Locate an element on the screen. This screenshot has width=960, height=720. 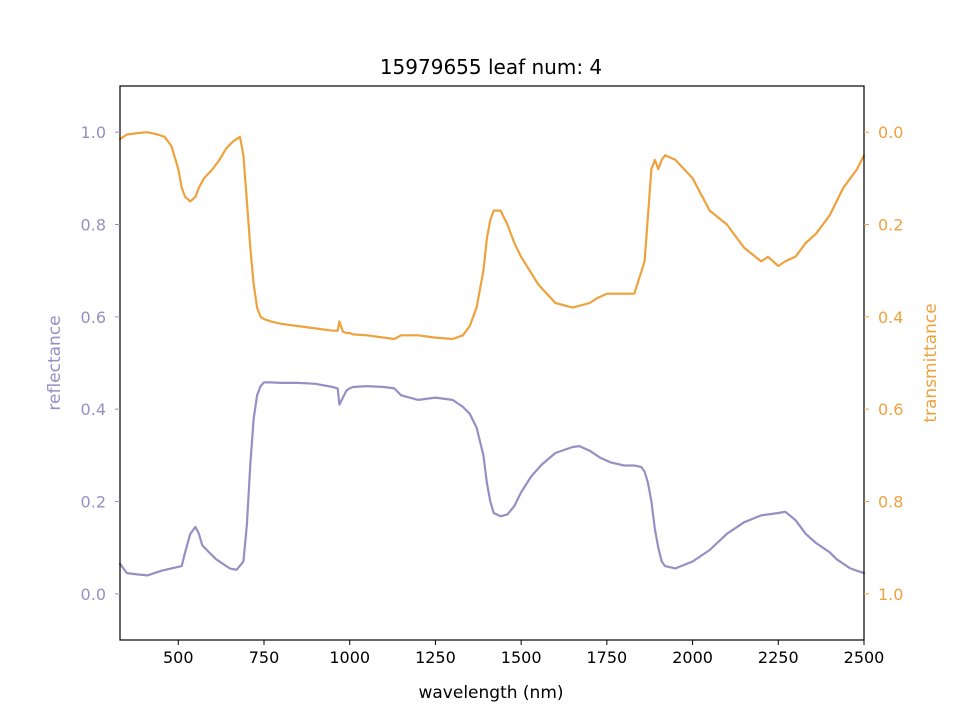
x-tick-label: 1250 is located at coordinates (435, 657).